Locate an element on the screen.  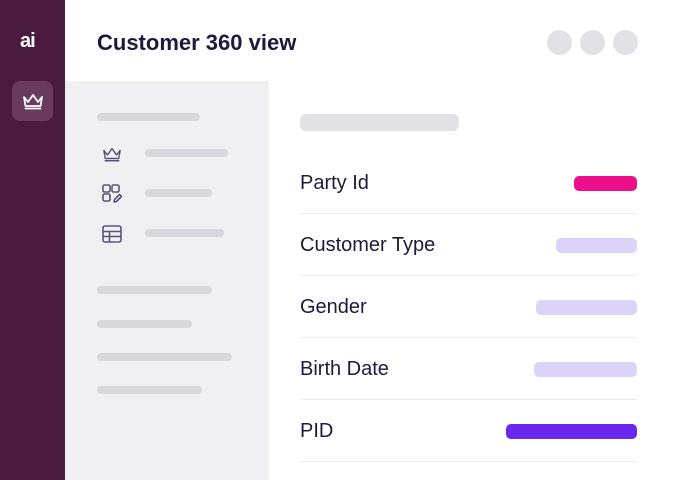
field-row-gender: Gender is located at coordinates (468, 307).